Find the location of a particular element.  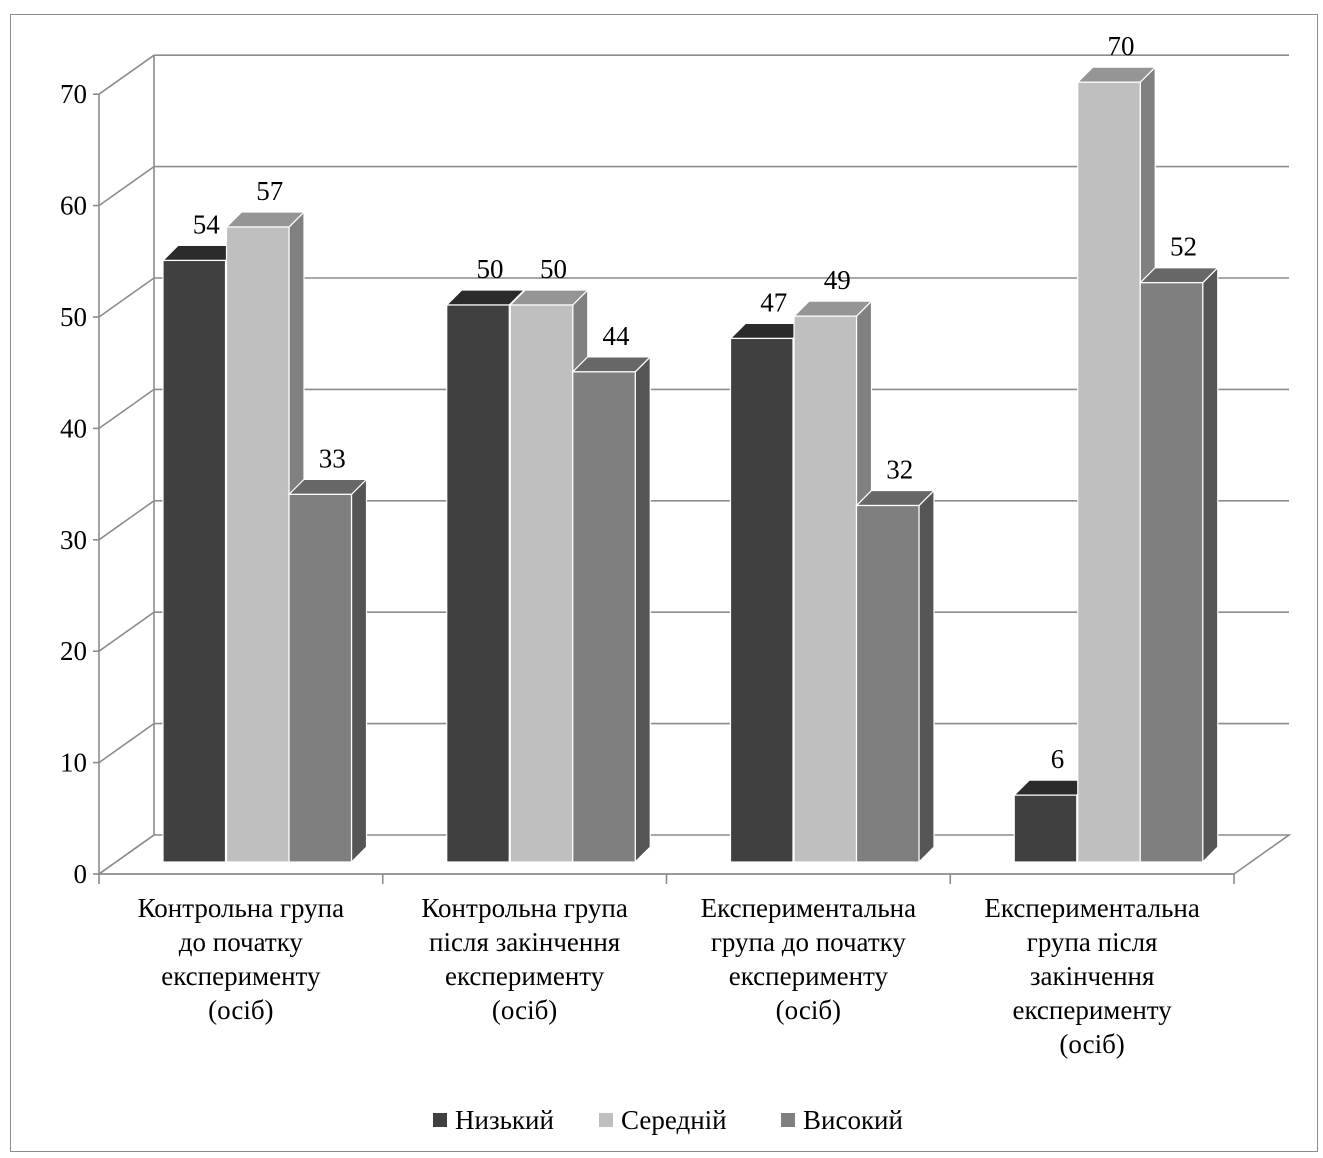

data-label: 70 is located at coordinates (1121, 46).